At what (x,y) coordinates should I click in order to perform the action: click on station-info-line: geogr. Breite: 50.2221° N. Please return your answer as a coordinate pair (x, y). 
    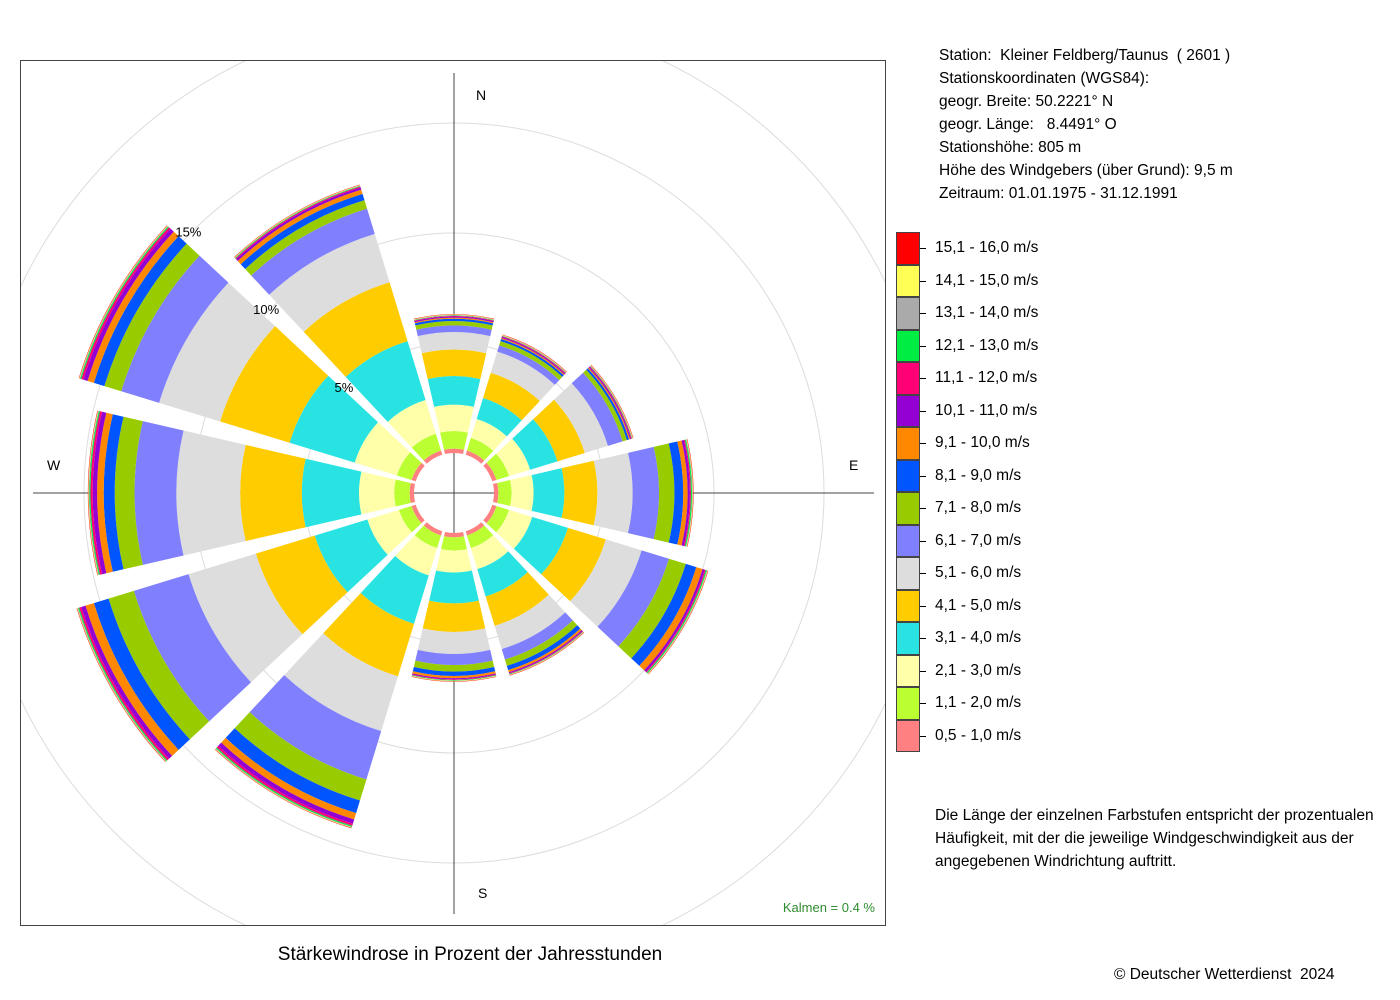
    Looking at the image, I should click on (1026, 101).